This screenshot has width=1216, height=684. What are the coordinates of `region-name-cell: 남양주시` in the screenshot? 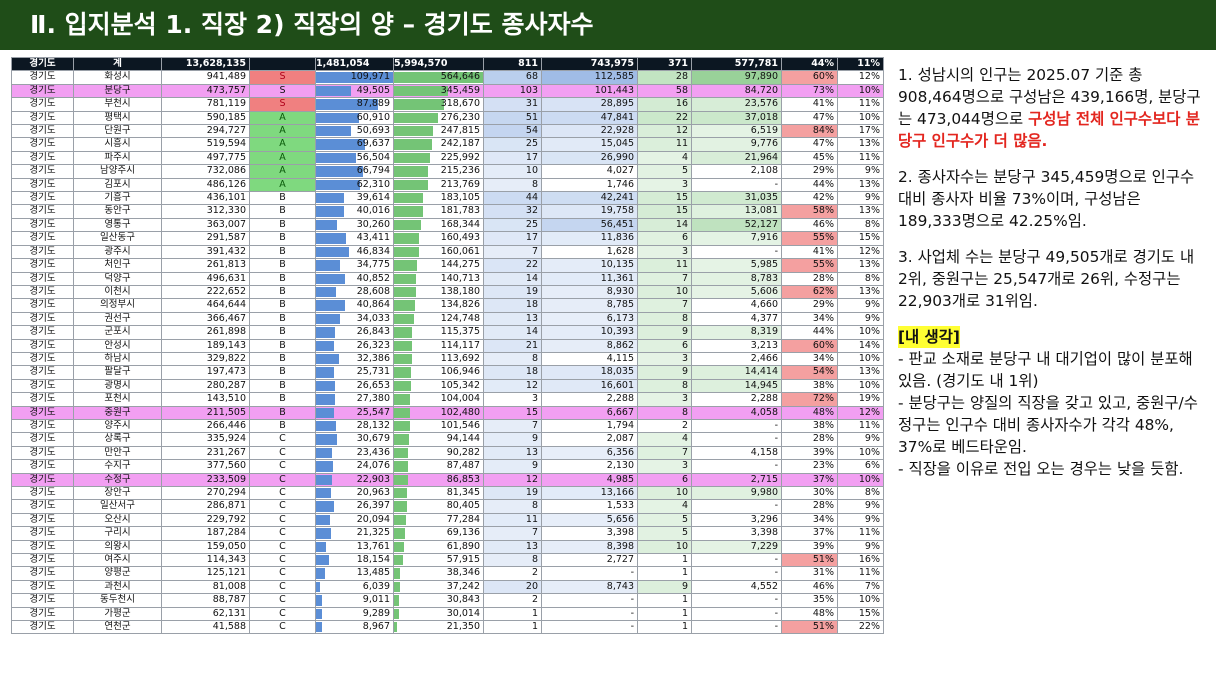 It's located at (117, 171).